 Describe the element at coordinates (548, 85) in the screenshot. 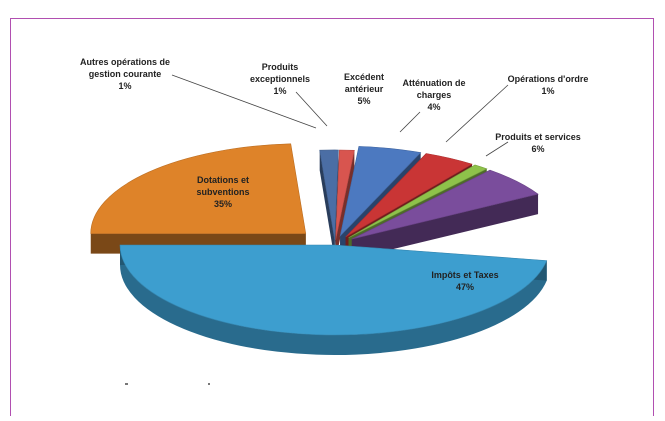

I see `slice-label-7: Opérations d'ordre 1%` at that location.